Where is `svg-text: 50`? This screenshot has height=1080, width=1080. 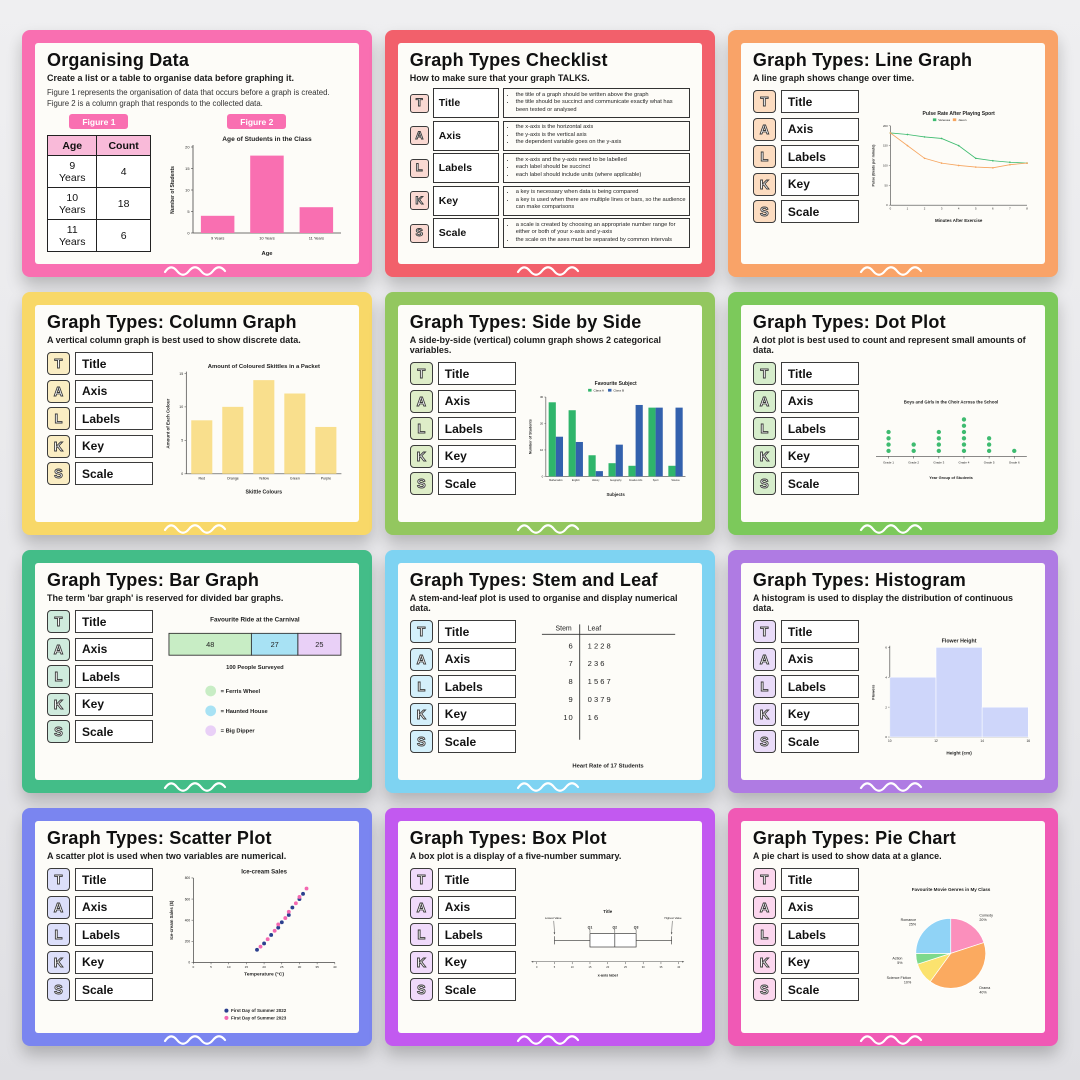
svg-text: 50 is located at coordinates (886, 185).